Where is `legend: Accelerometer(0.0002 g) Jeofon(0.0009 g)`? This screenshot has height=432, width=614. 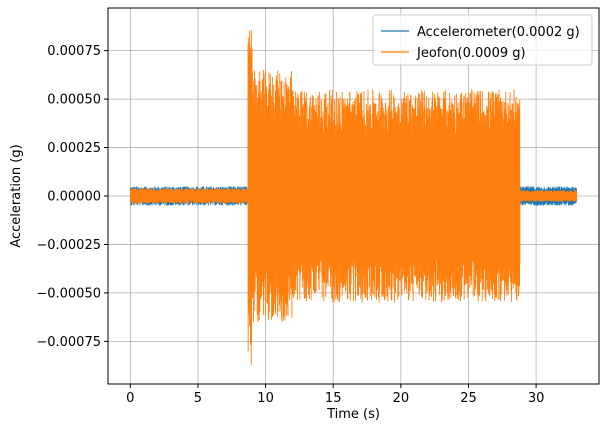 legend: Accelerometer(0.0002 g) Jeofon(0.0009 g) is located at coordinates (482, 40).